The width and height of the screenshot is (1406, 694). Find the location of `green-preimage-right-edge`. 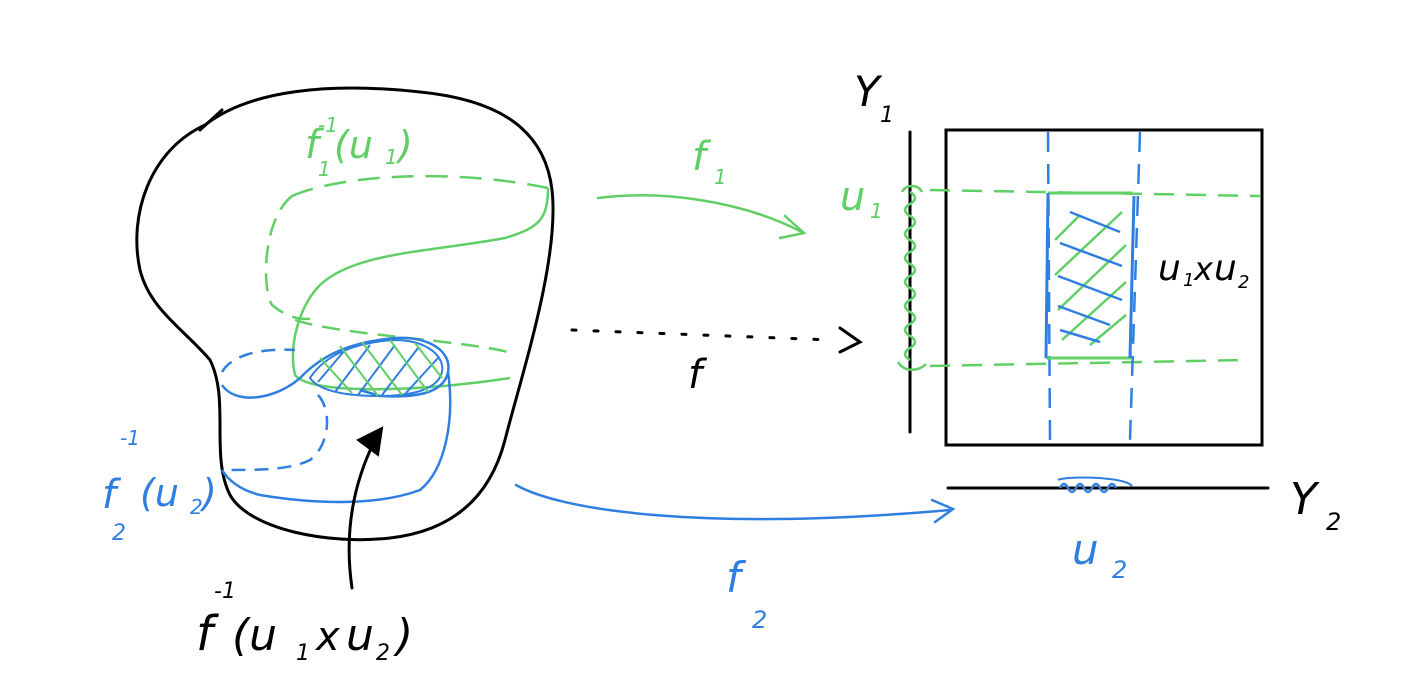

green-preimage-right-edge is located at coordinates (420, 289).